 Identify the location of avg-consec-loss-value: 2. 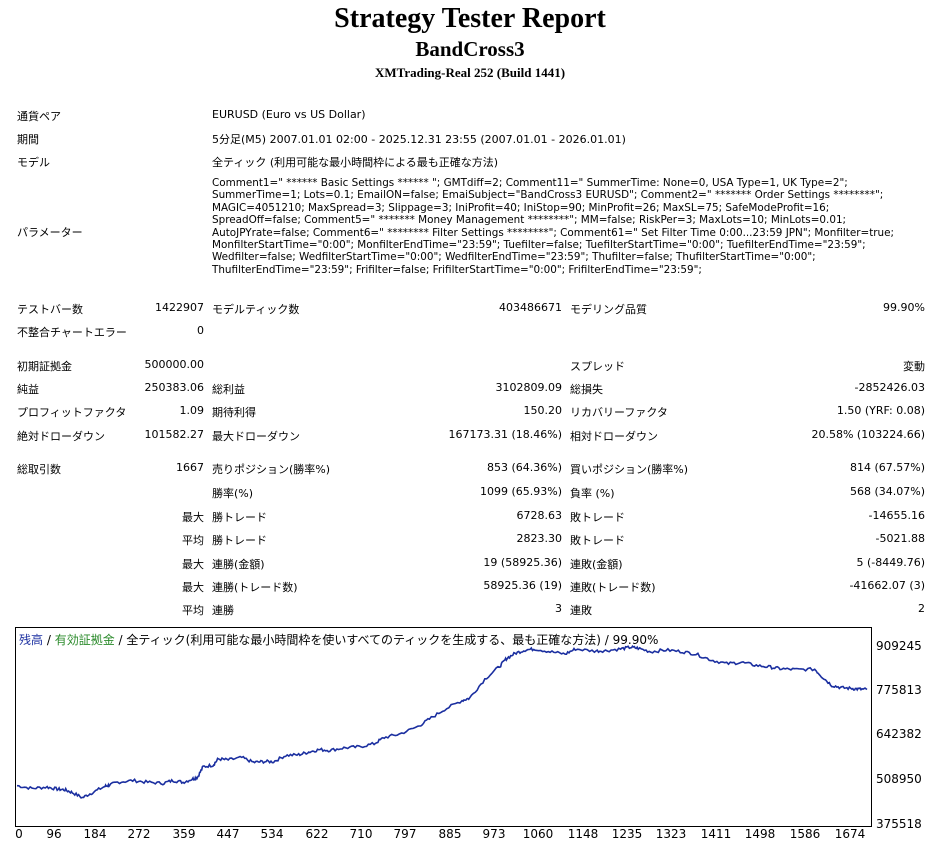
(921, 608).